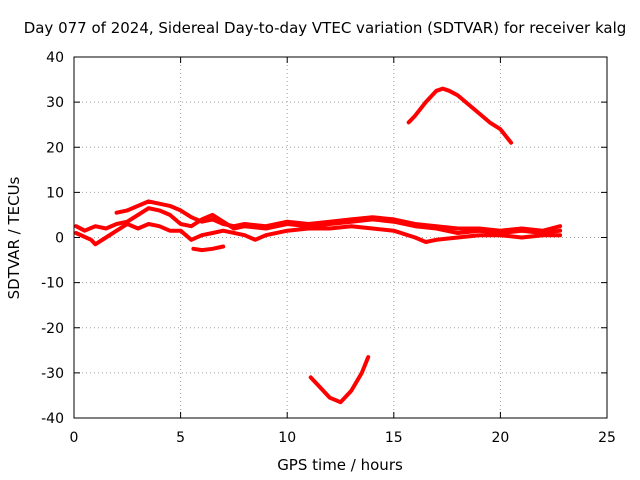 This screenshot has width=640, height=480. I want to click on y-tick-label: -40, so click(52, 419).